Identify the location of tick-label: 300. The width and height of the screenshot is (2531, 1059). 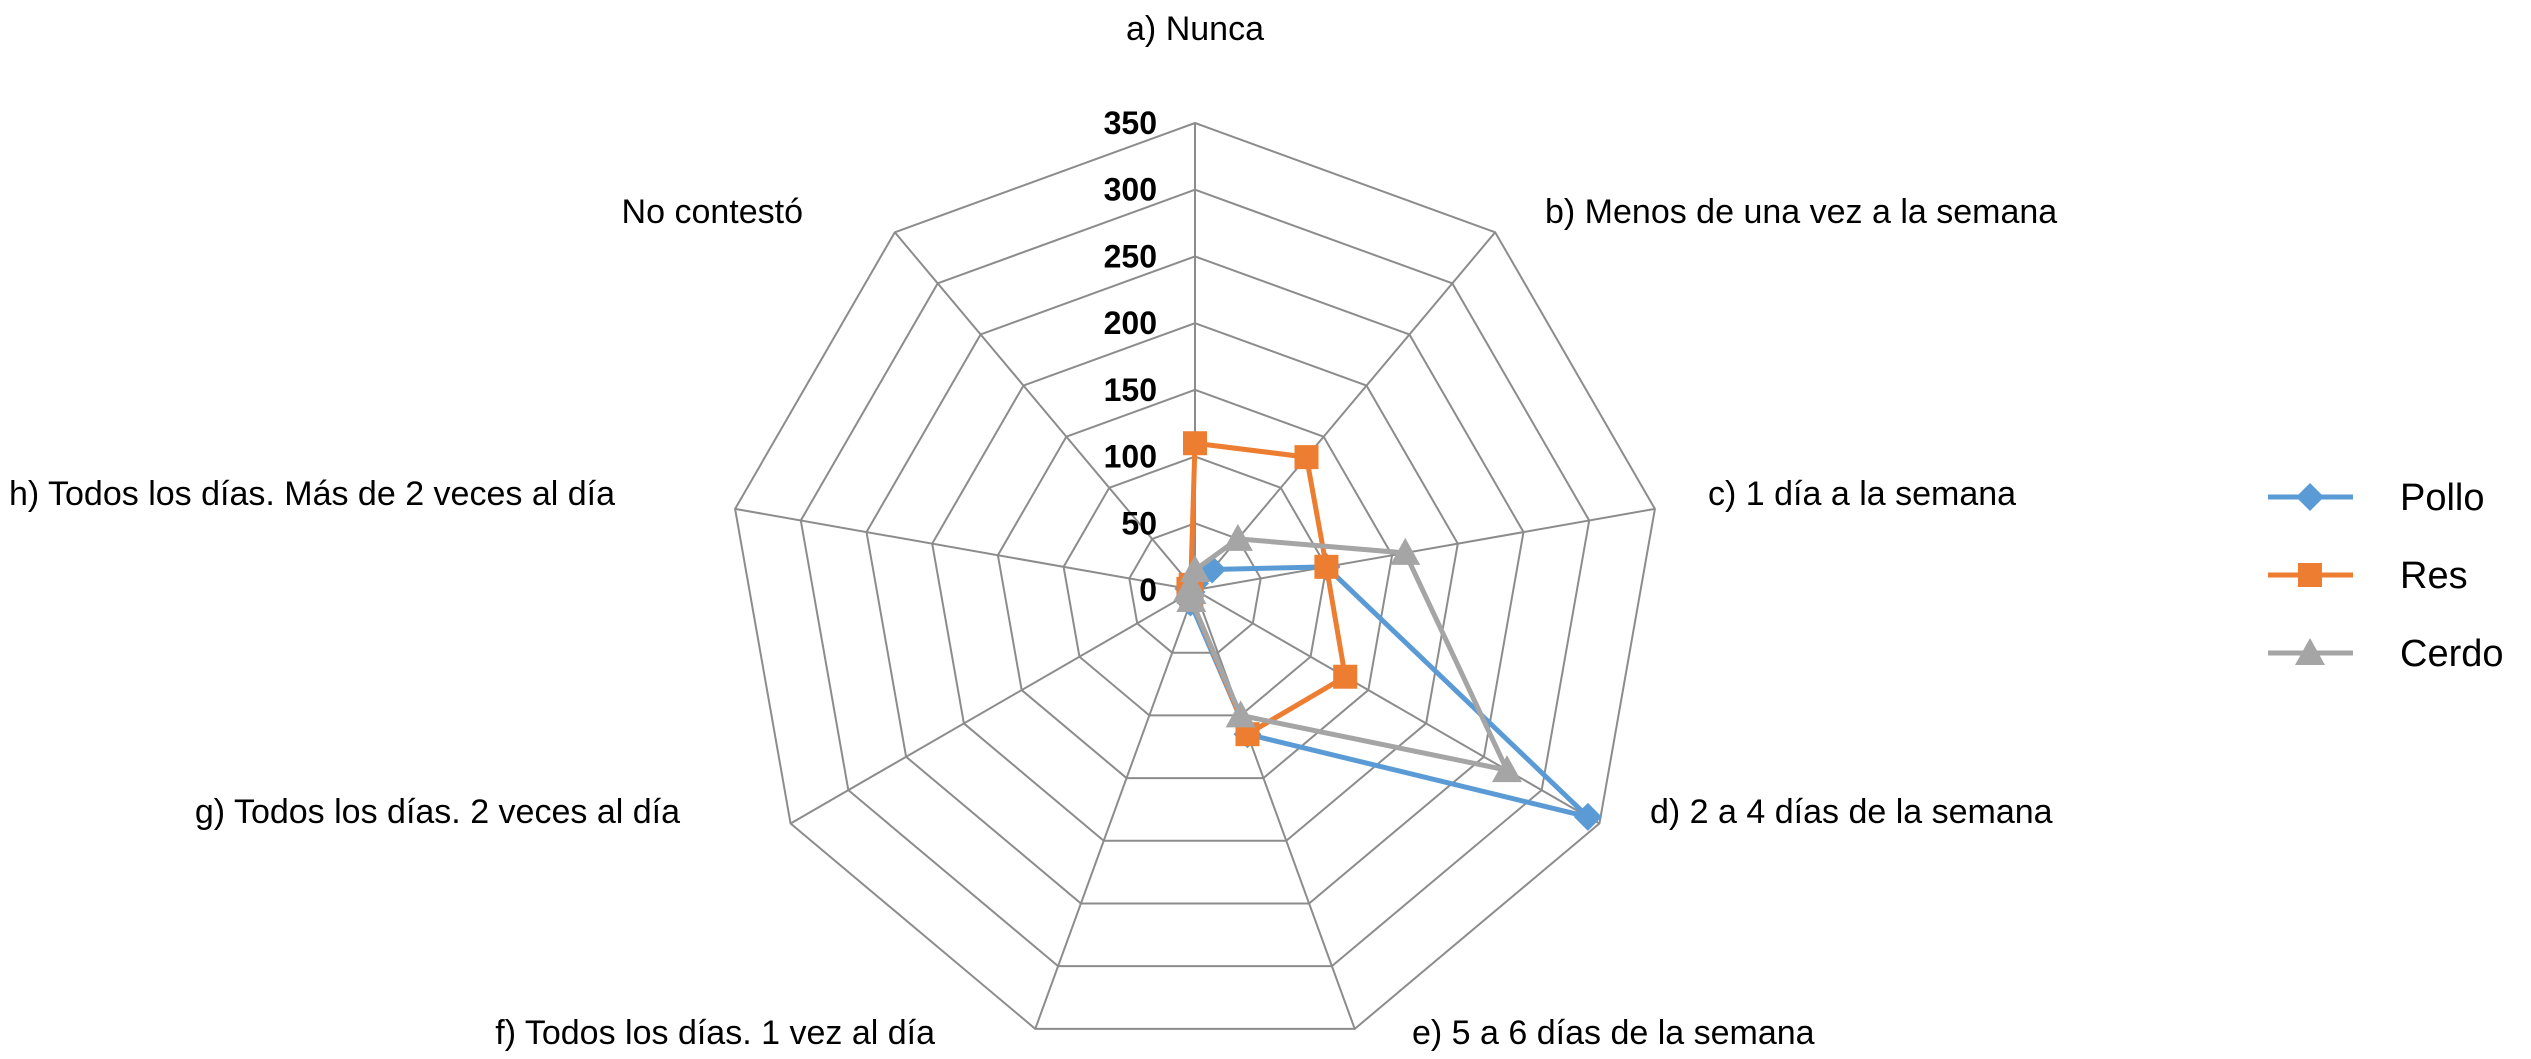
(1130, 190).